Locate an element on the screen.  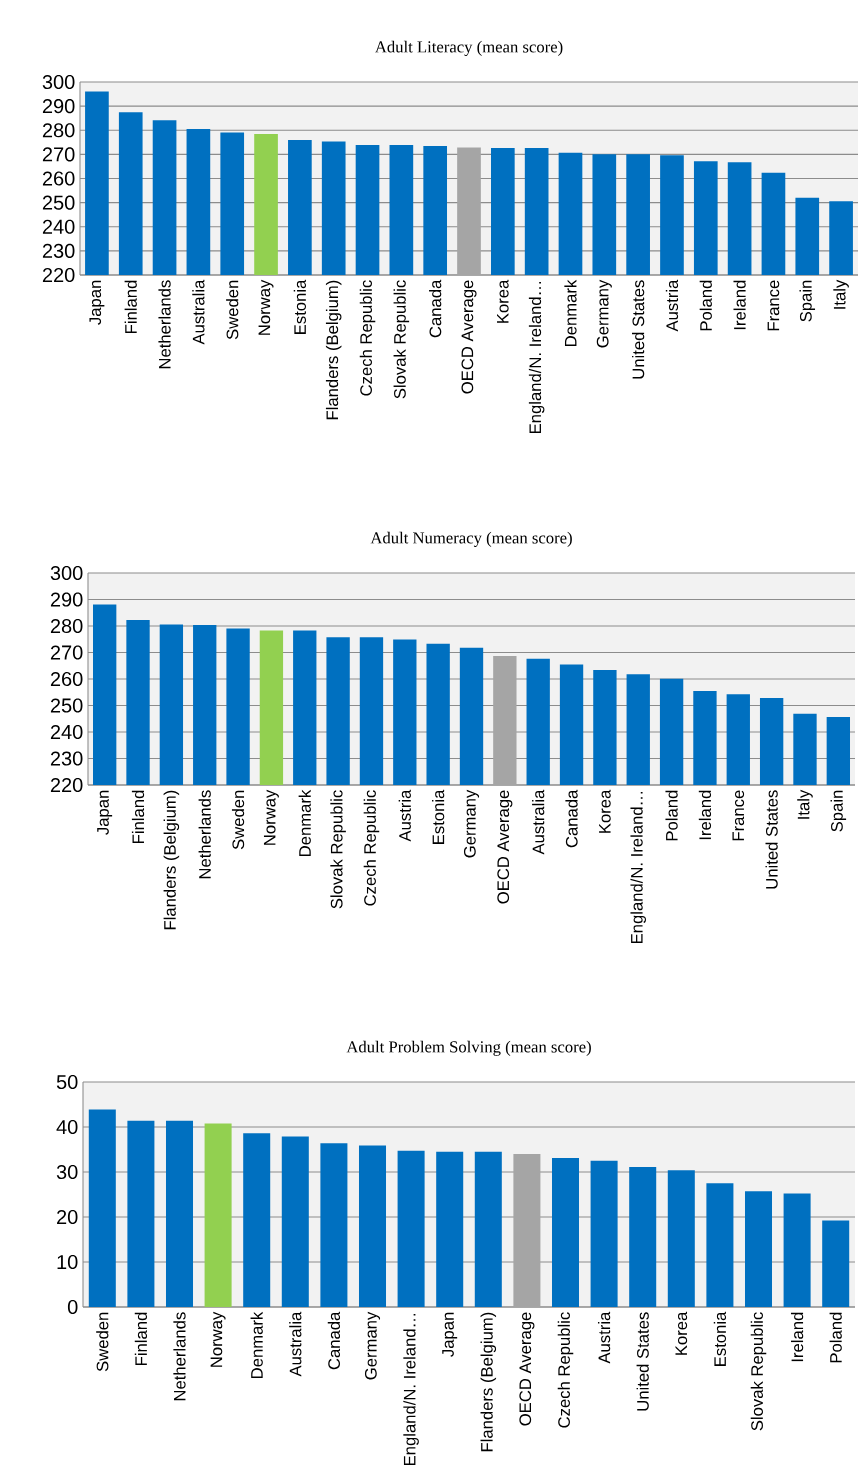
y-tick-label: 50 is located at coordinates (67, 1082).